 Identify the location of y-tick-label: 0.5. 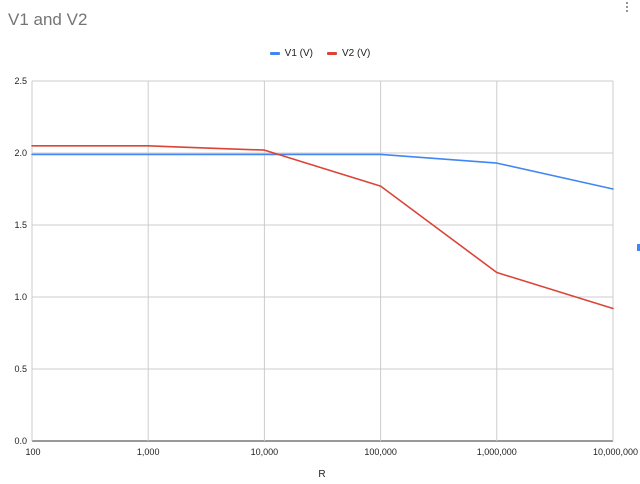
(20, 369).